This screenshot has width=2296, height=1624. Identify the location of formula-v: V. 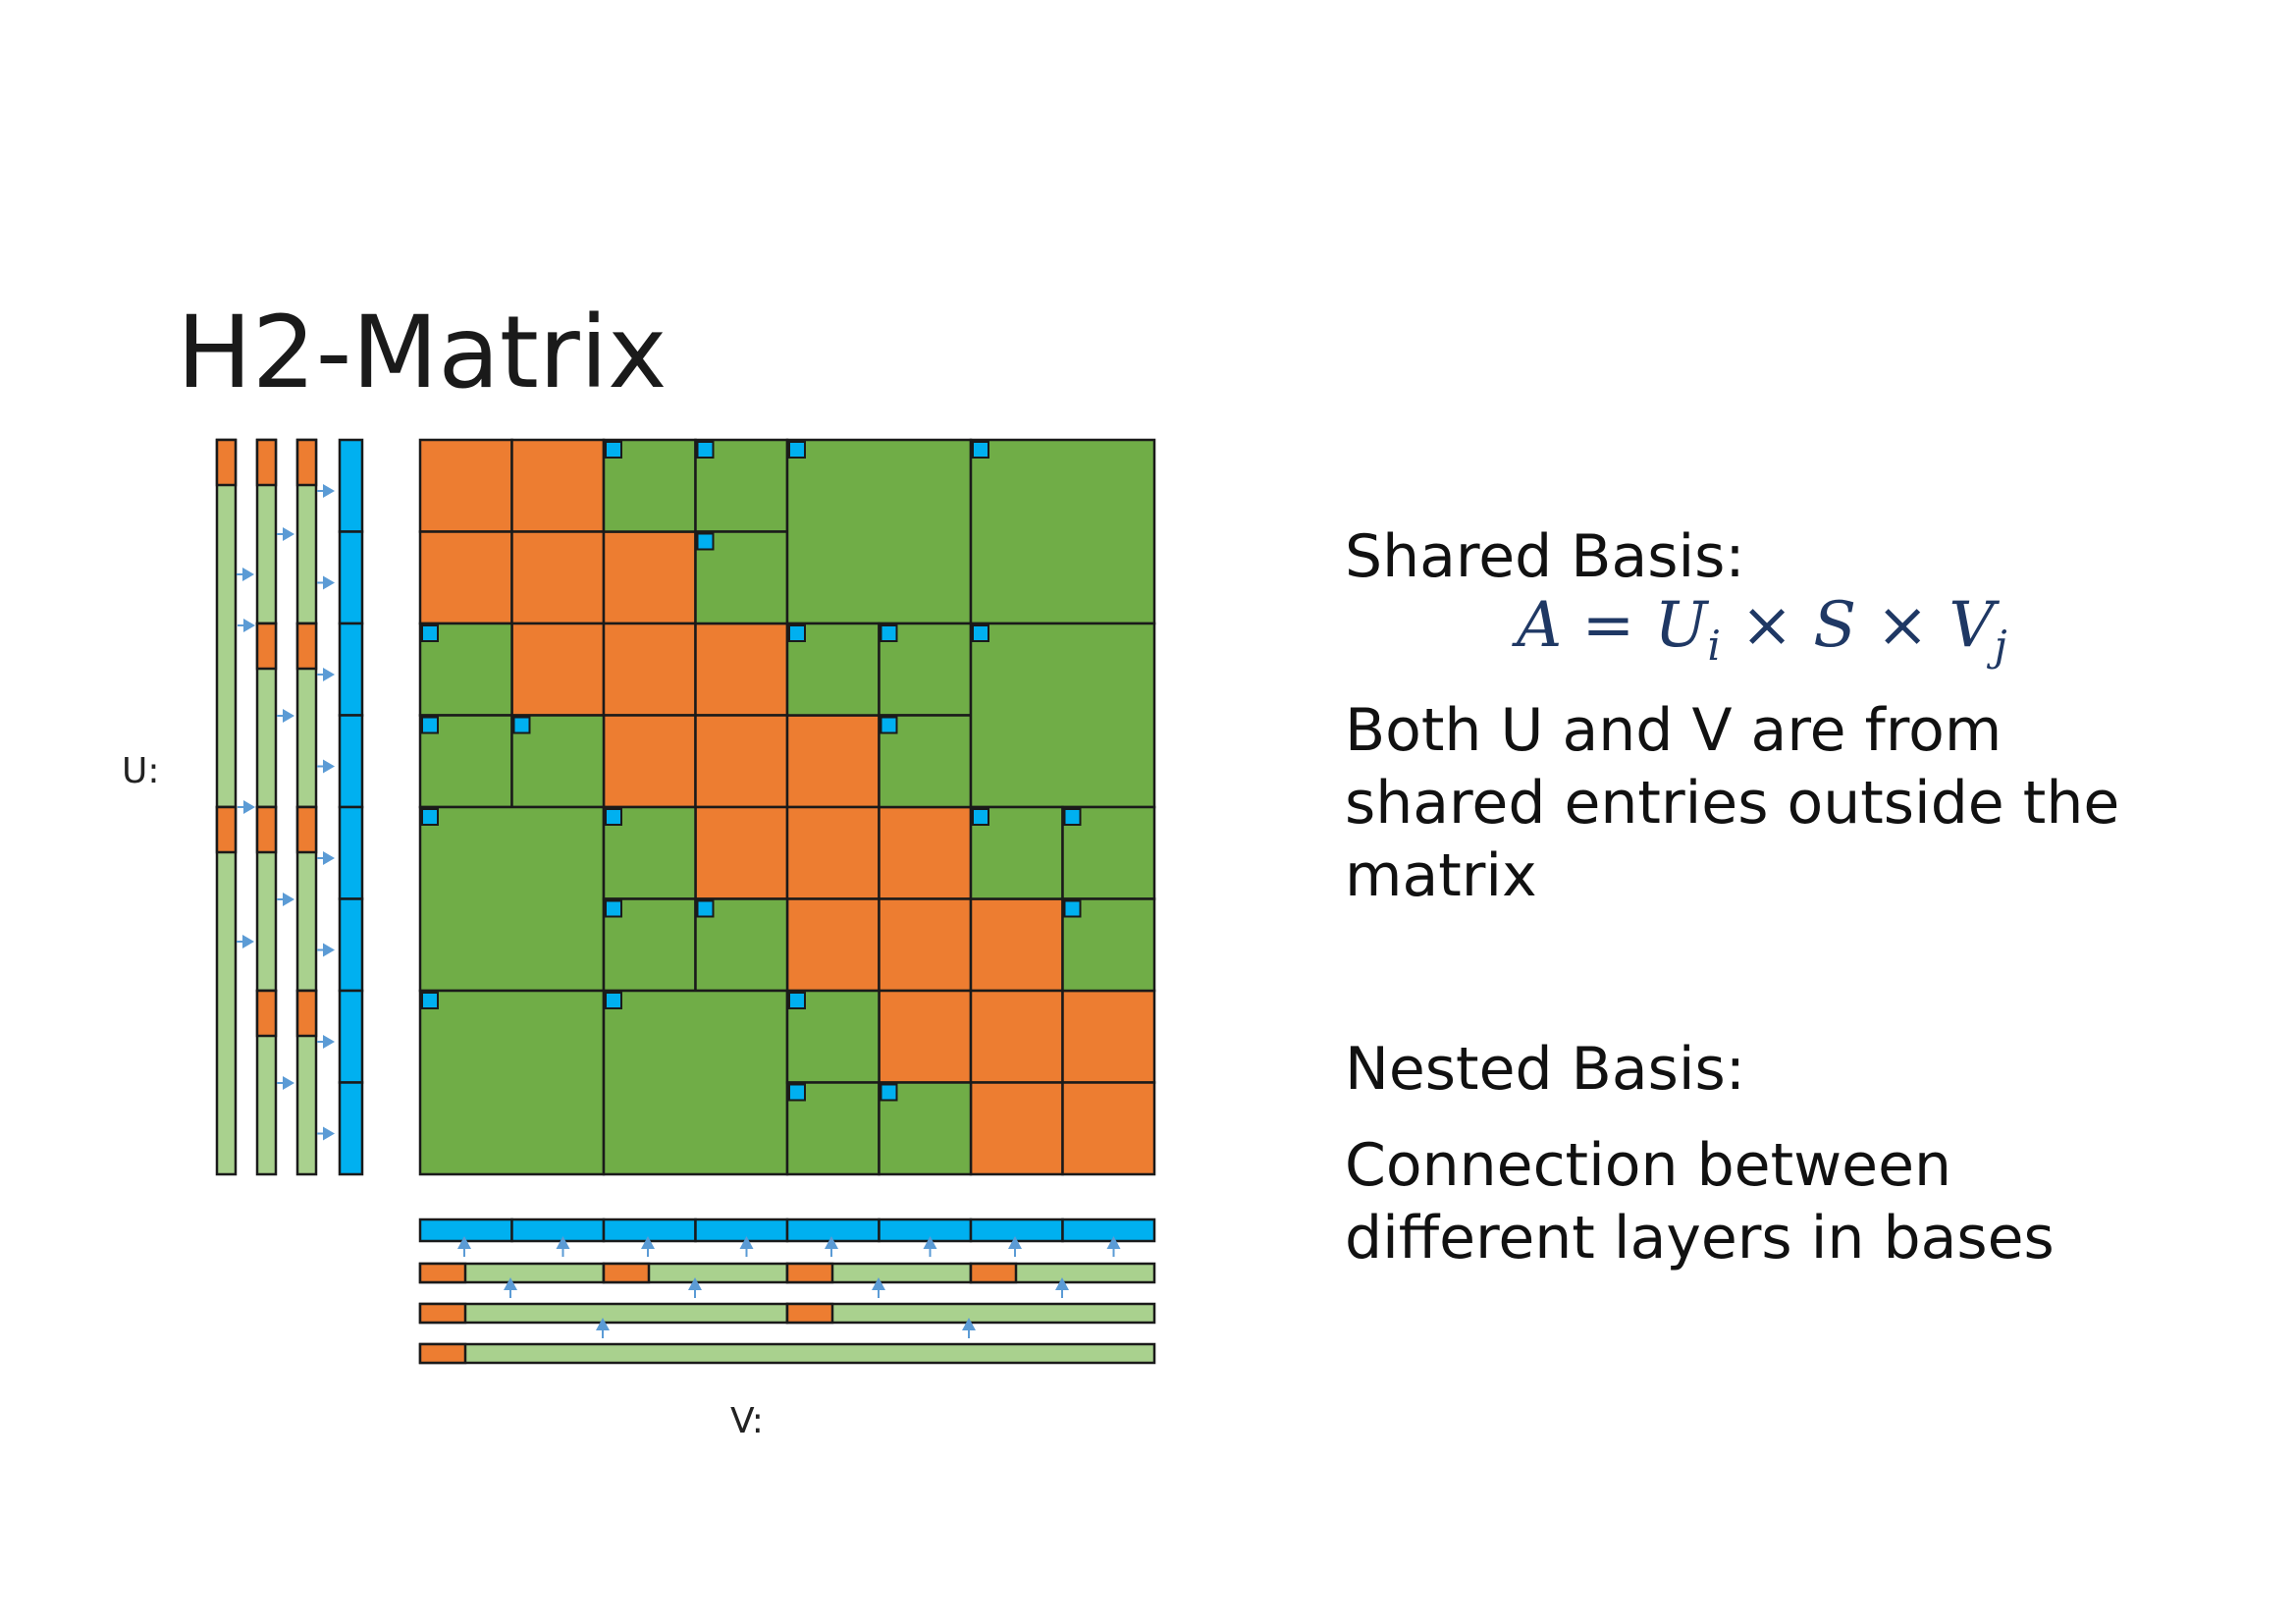
(1972, 625).